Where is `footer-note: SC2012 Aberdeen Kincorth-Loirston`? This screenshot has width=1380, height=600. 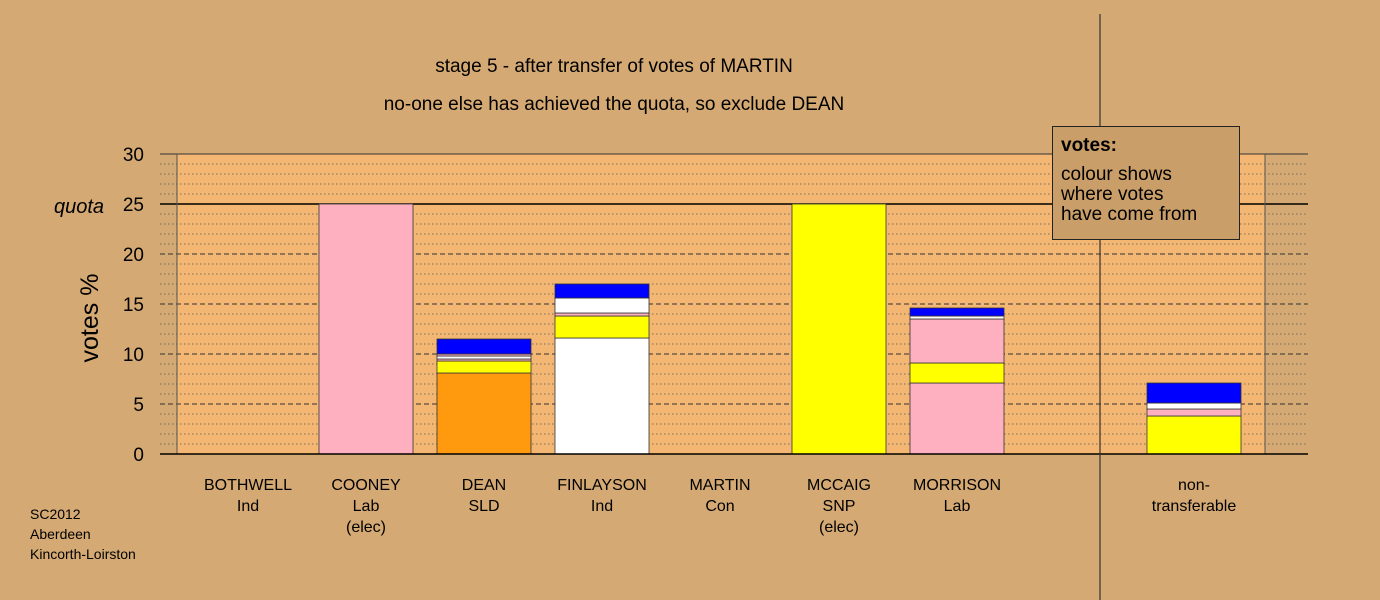
footer-note: SC2012 Aberdeen Kincorth-Loirston is located at coordinates (83, 534).